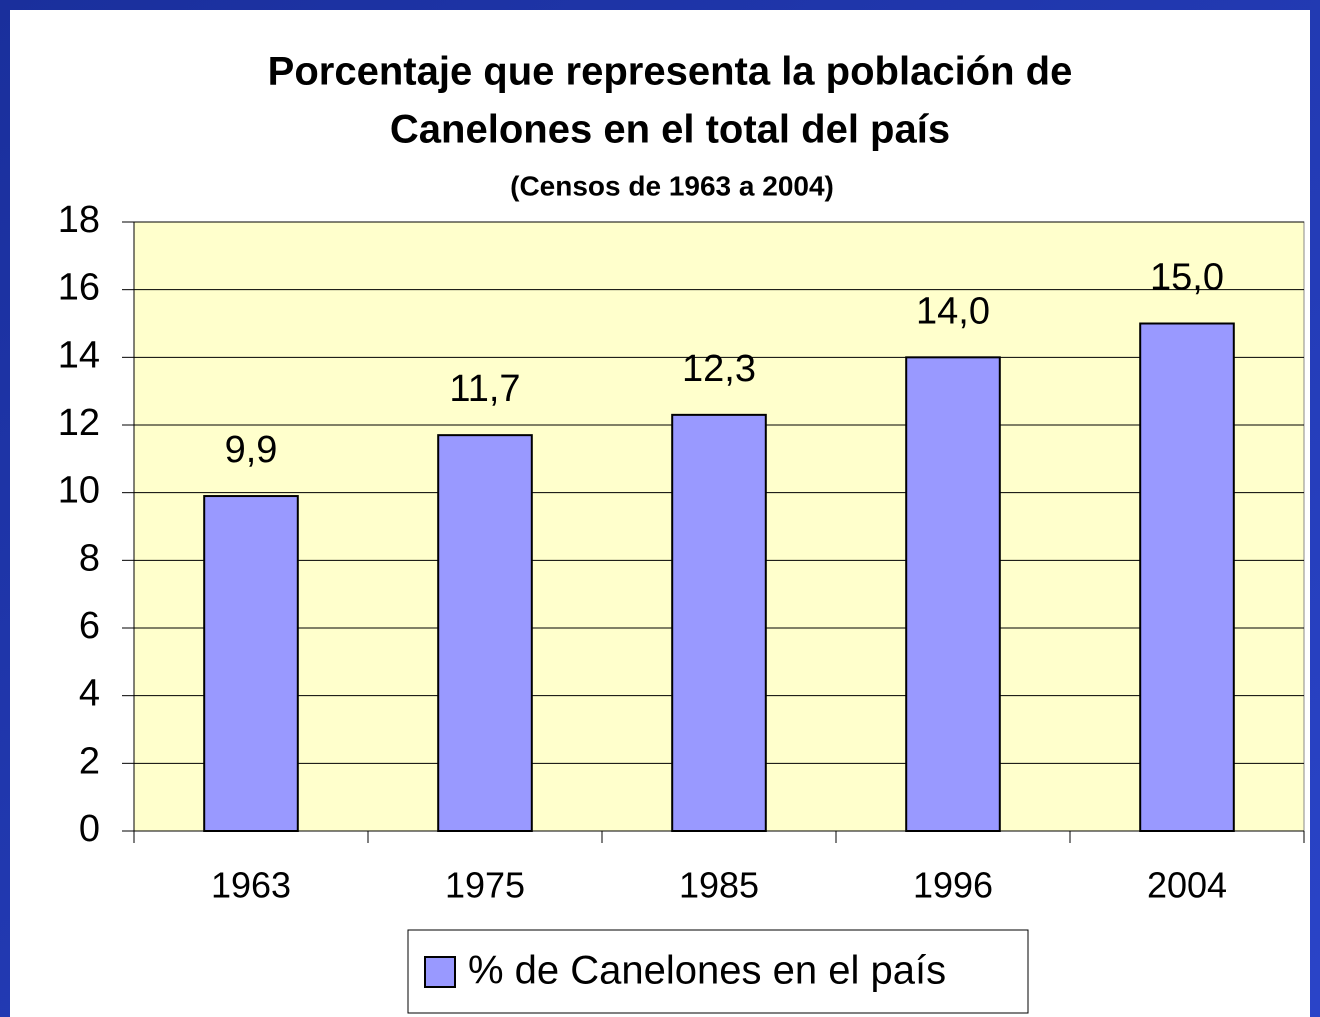 The height and width of the screenshot is (1017, 1320). I want to click on value-label: 11,7, so click(484, 389).